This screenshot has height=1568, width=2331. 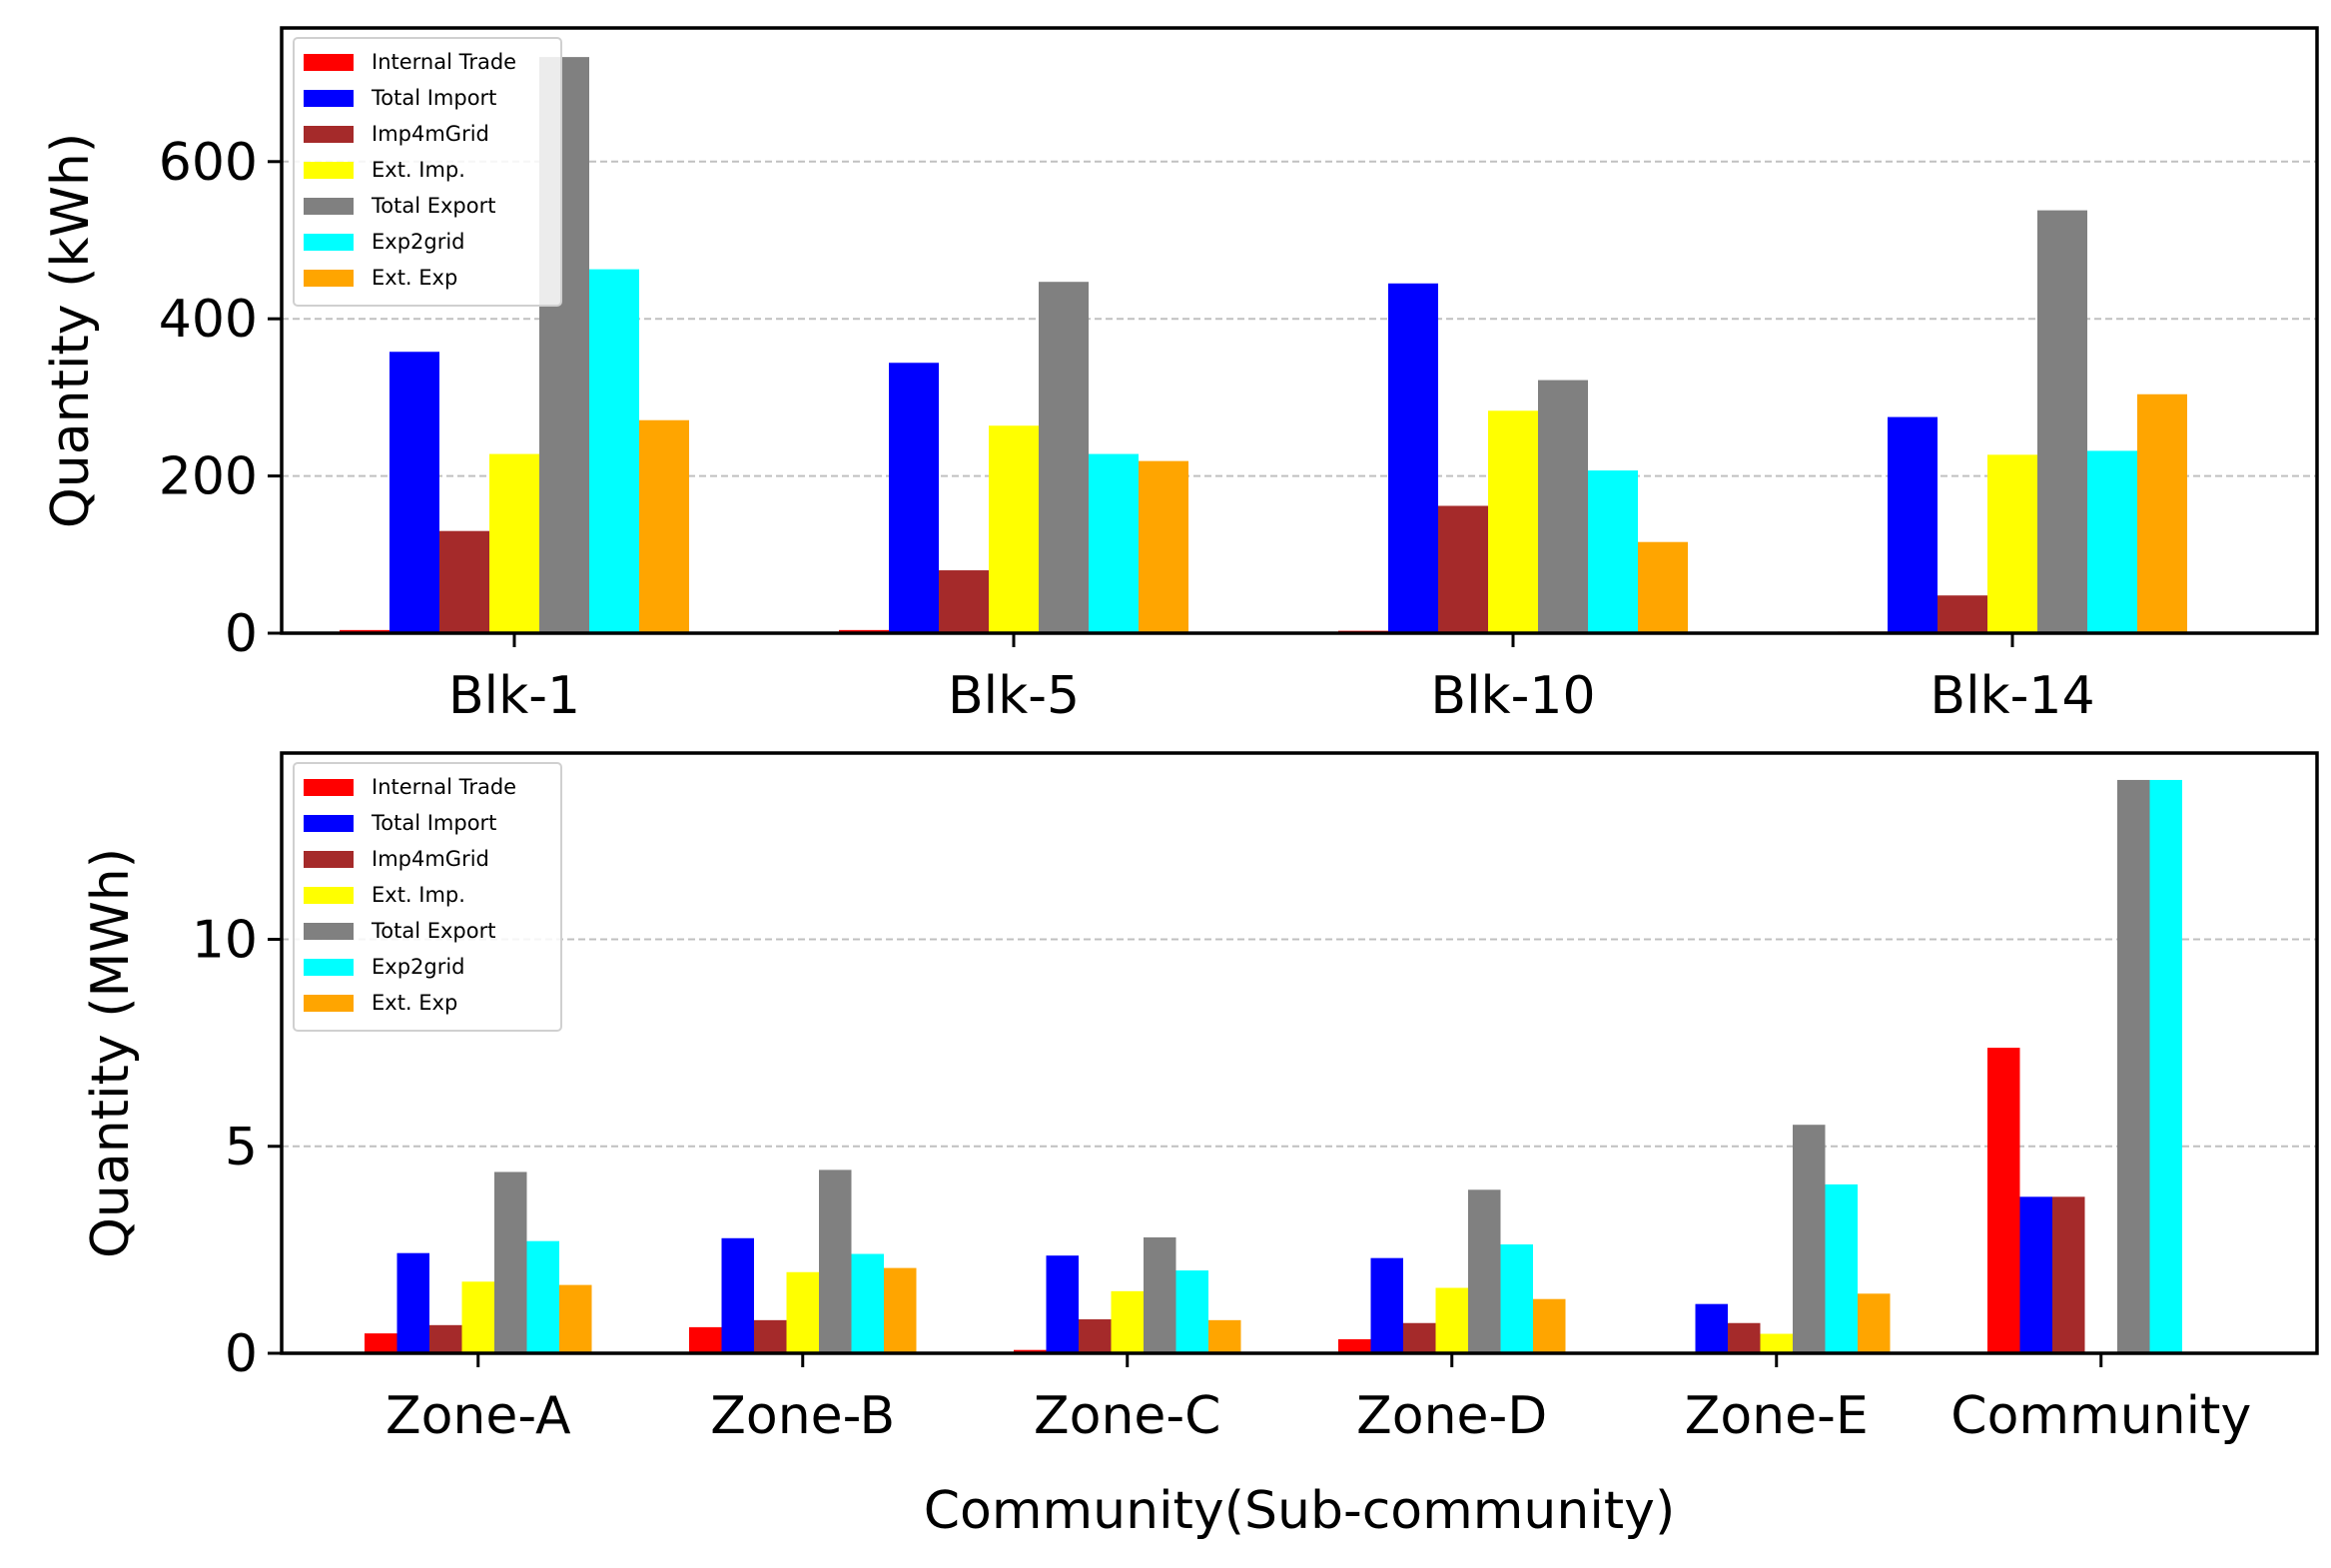 I want to click on x-tick-label: Blk-5, so click(x=1014, y=696).